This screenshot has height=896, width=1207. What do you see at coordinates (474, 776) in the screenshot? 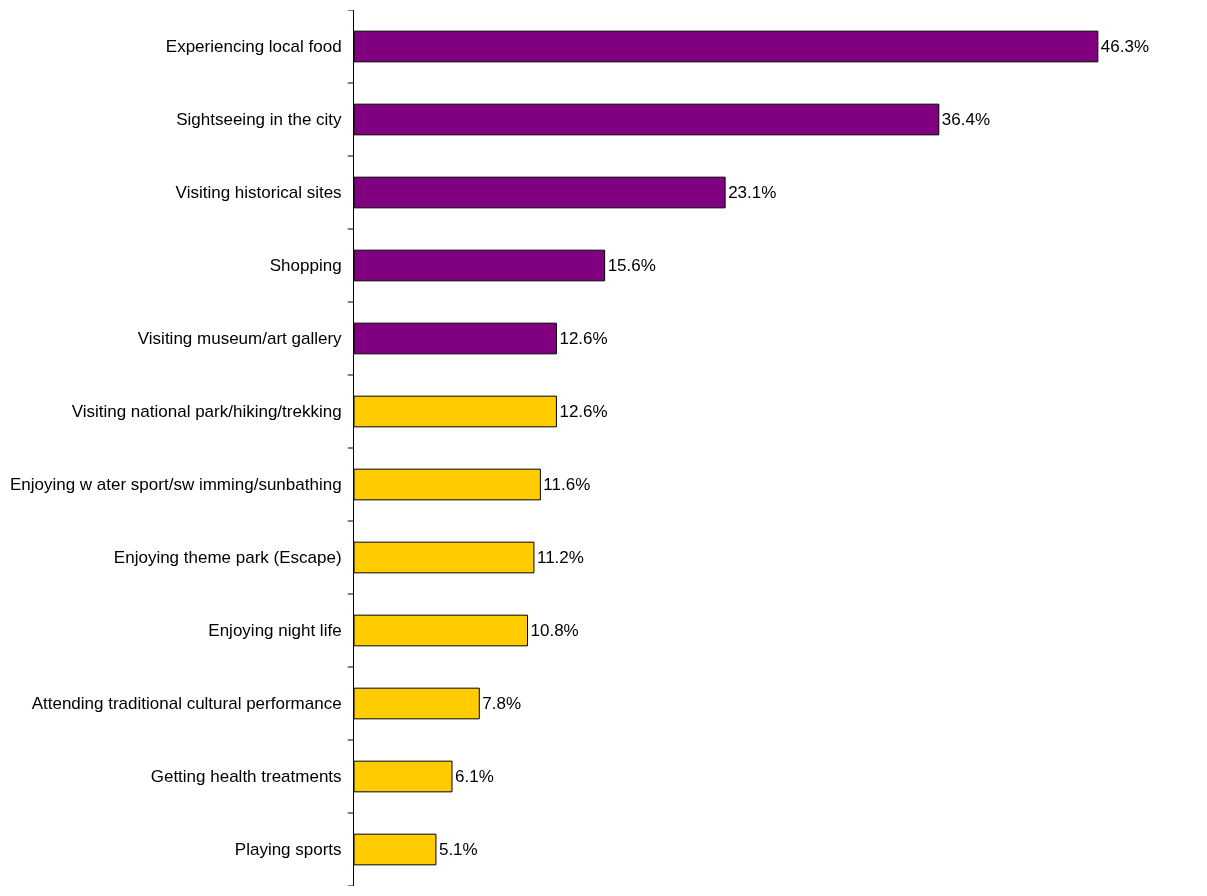
I see `data-label: 6.1%` at bounding box center [474, 776].